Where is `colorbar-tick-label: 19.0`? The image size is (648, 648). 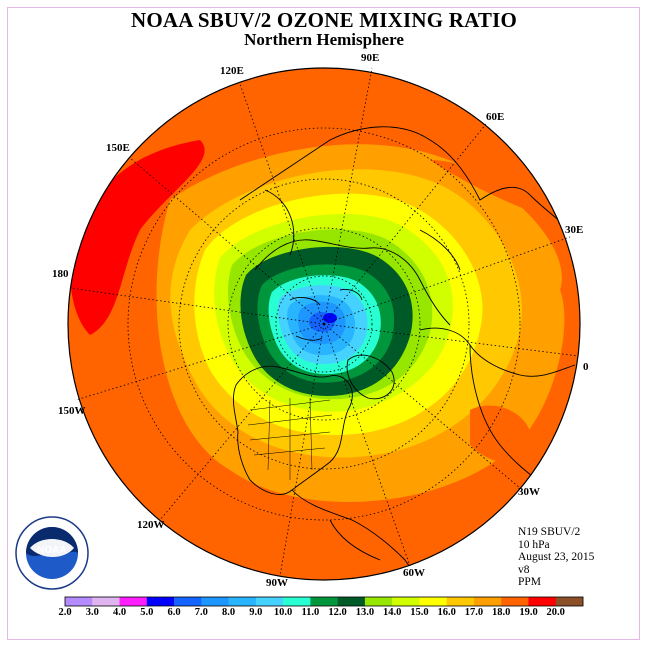 colorbar-tick-label: 19.0 is located at coordinates (528, 612).